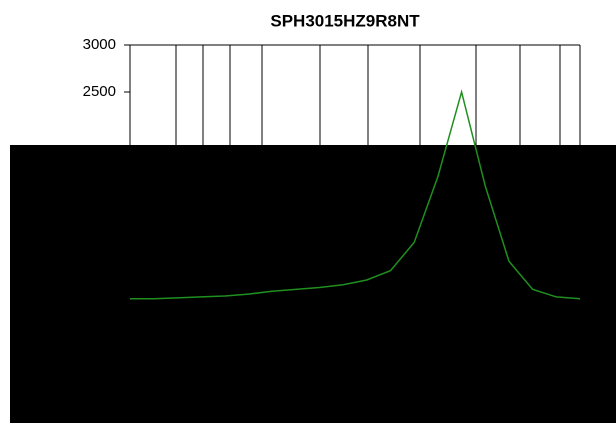  What do you see at coordinates (99, 91) in the screenshot?
I see `y-tick-label: 2500` at bounding box center [99, 91].